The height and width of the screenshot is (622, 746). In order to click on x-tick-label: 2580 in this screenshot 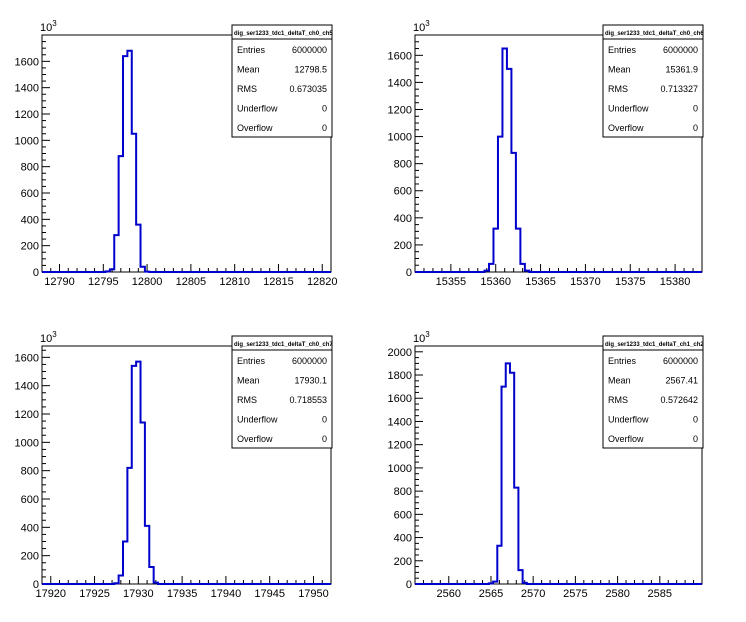, I will do `click(617, 594)`.